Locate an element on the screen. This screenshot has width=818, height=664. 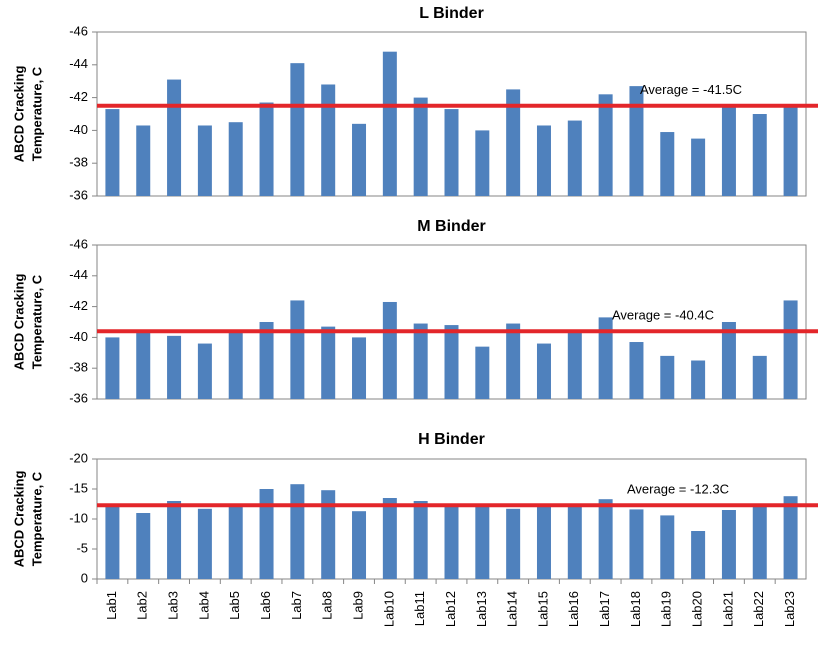
x-tick-label: Lab8 is located at coordinates (327, 605).